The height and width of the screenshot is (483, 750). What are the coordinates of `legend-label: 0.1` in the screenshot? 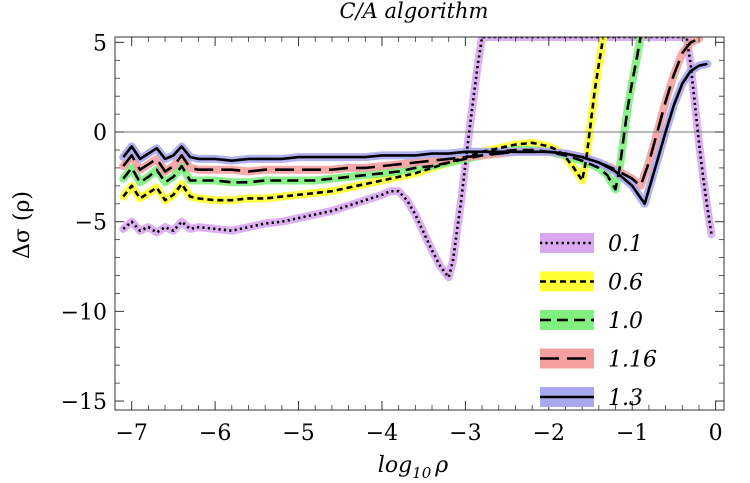 It's located at (625, 244).